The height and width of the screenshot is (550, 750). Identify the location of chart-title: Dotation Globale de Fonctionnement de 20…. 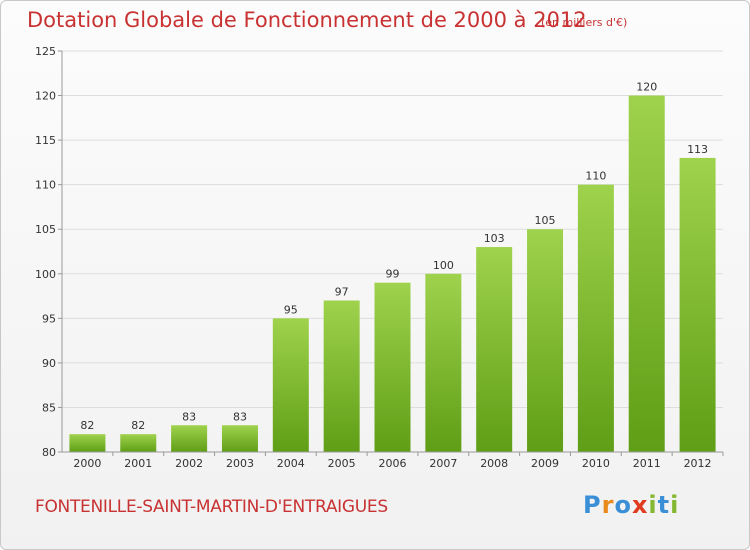
(307, 20).